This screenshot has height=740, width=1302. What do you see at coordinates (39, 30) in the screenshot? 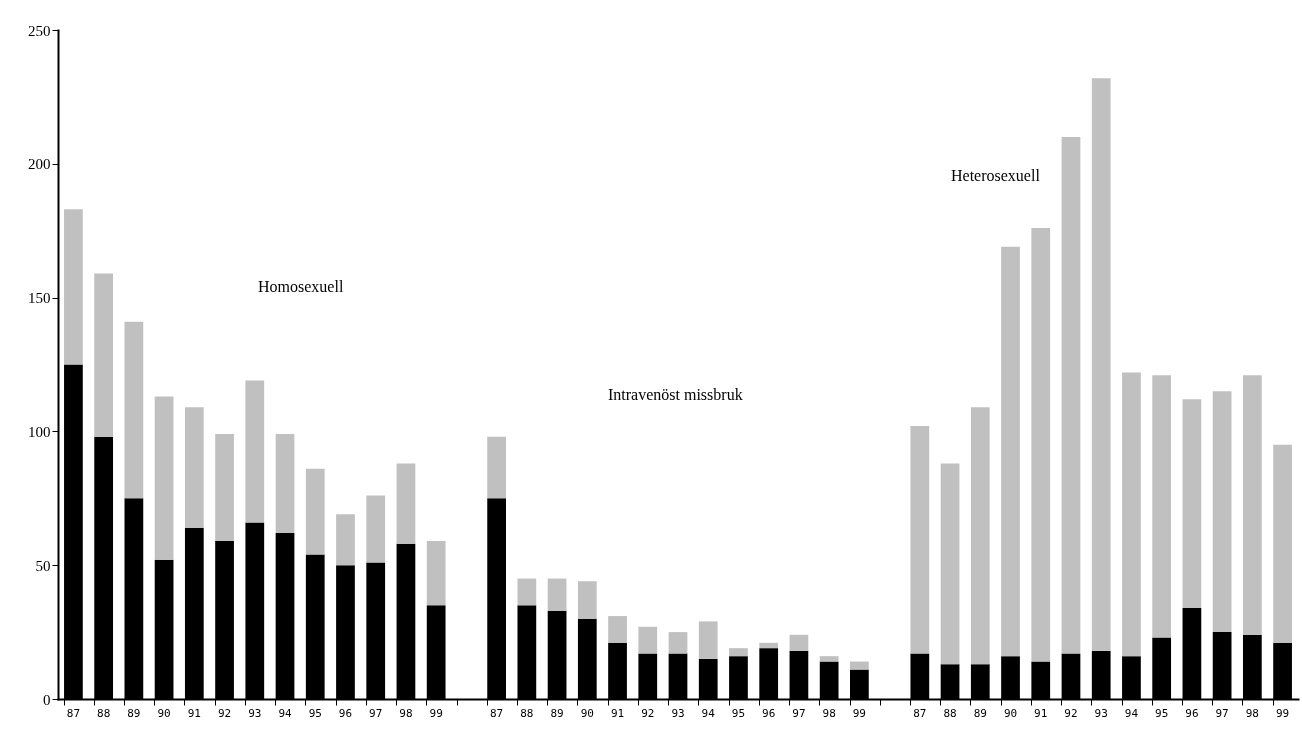
I see `y-tick-label: 250` at bounding box center [39, 30].